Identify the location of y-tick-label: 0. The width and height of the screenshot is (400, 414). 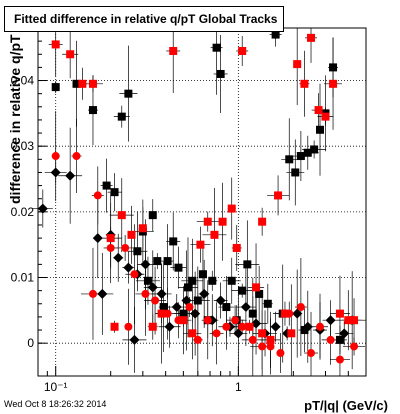
(30, 343).